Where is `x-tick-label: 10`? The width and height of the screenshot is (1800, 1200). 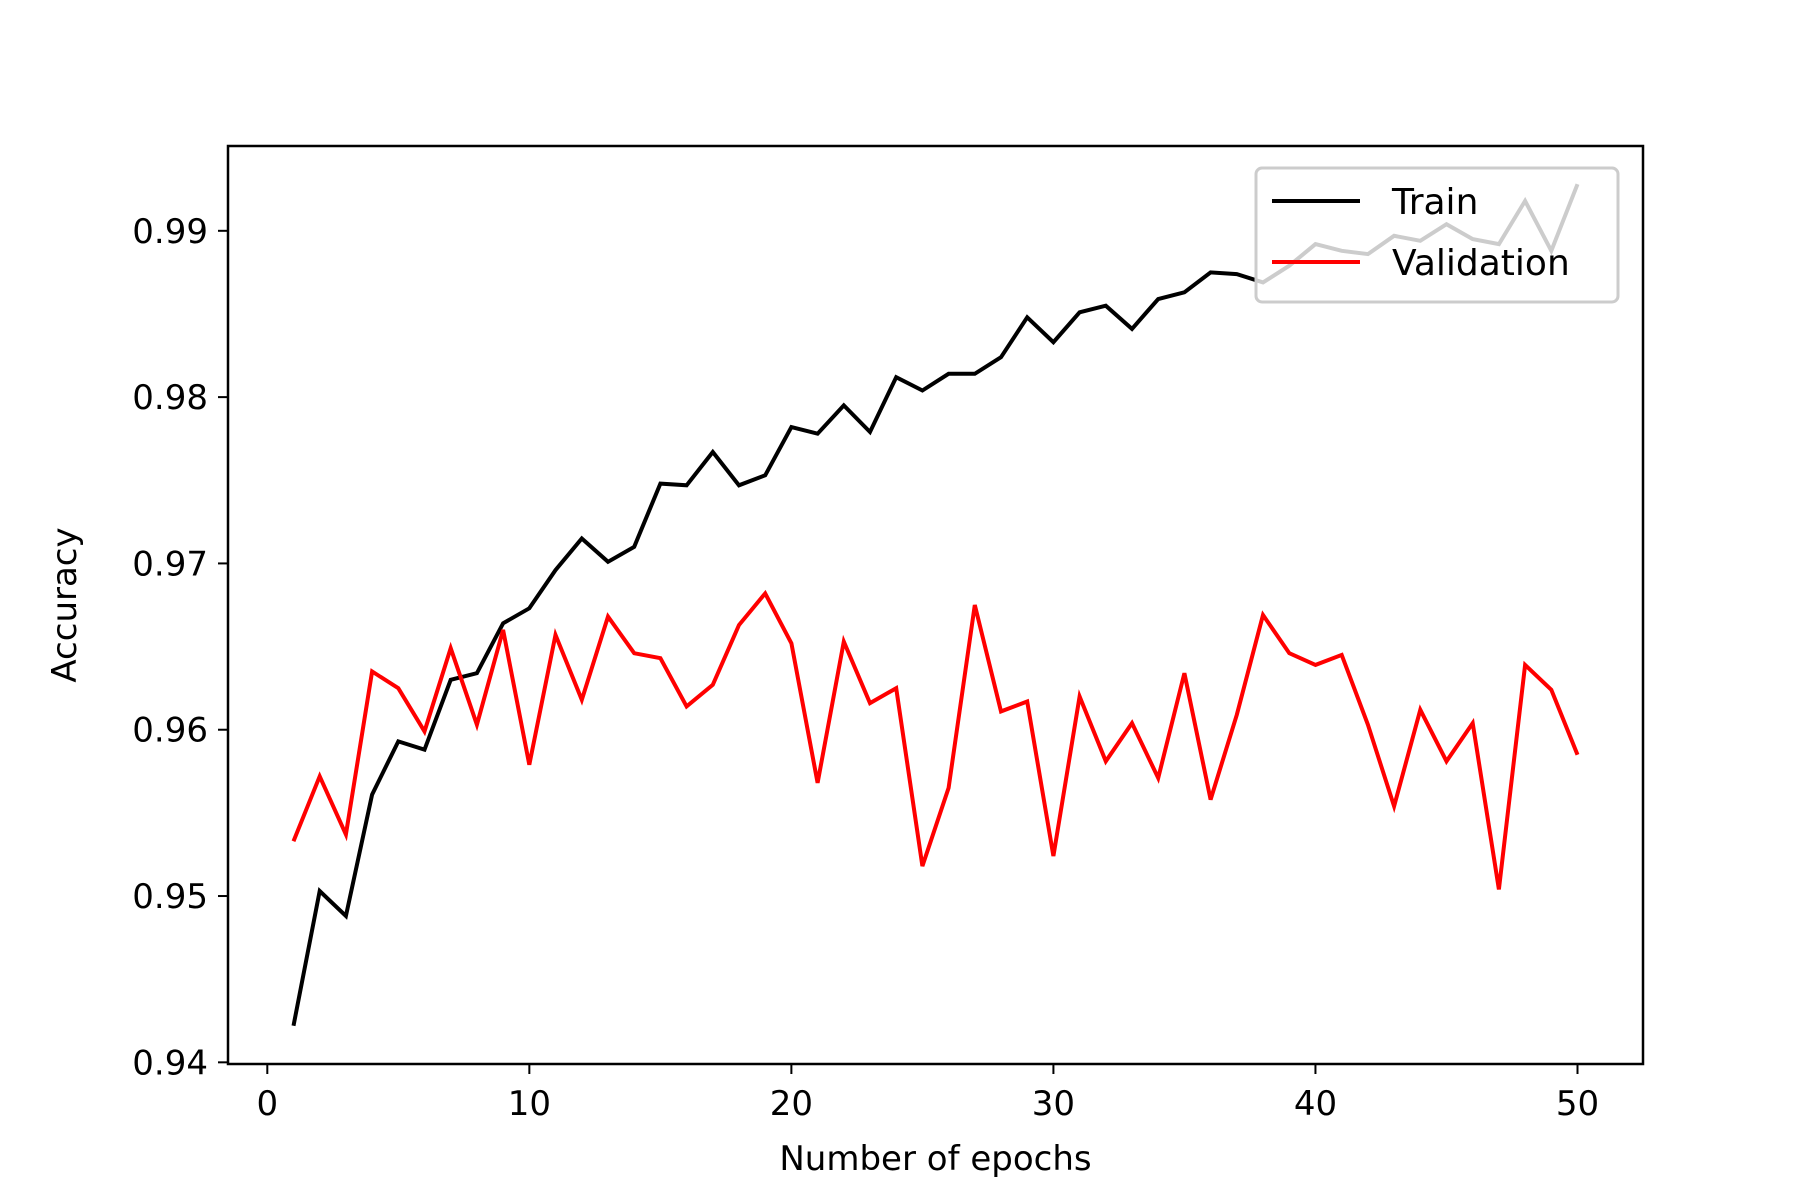
x-tick-label: 10 is located at coordinates (529, 1104).